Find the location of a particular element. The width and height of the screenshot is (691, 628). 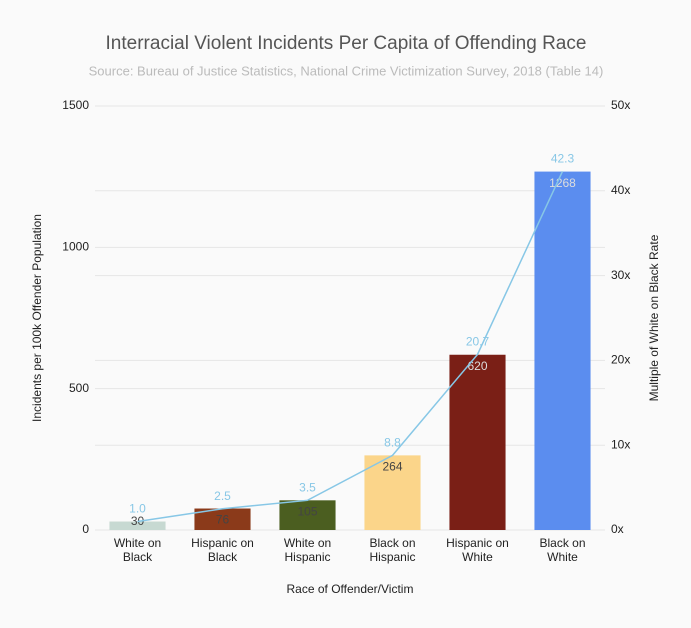

multiple-value-label: 8.8 is located at coordinates (392, 443).